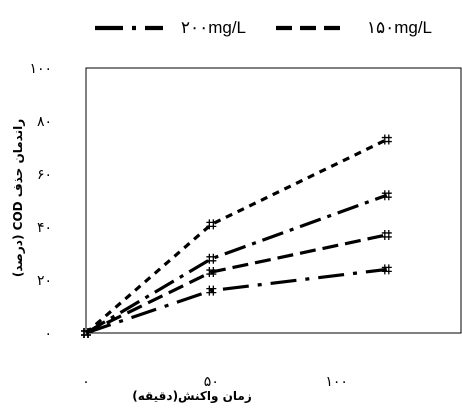 Image resolution: width=462 pixels, height=408 pixels. What do you see at coordinates (18, 198) in the screenshot?
I see `y-axis-title: راندمان حذف COD (درصد)` at bounding box center [18, 198].